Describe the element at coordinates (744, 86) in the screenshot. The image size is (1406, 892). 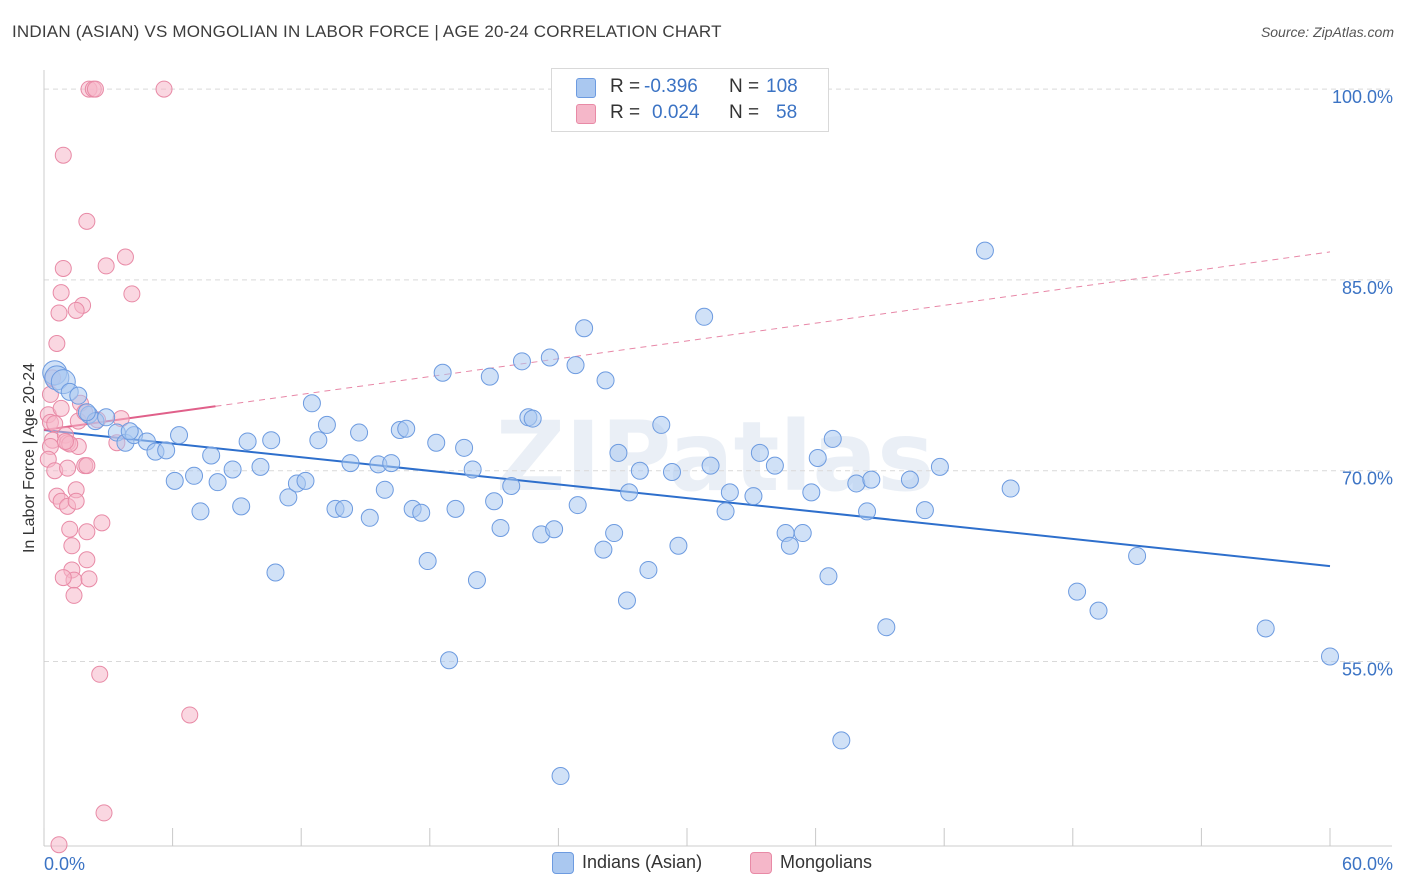
I see `legend-n-label: N =` at that location.